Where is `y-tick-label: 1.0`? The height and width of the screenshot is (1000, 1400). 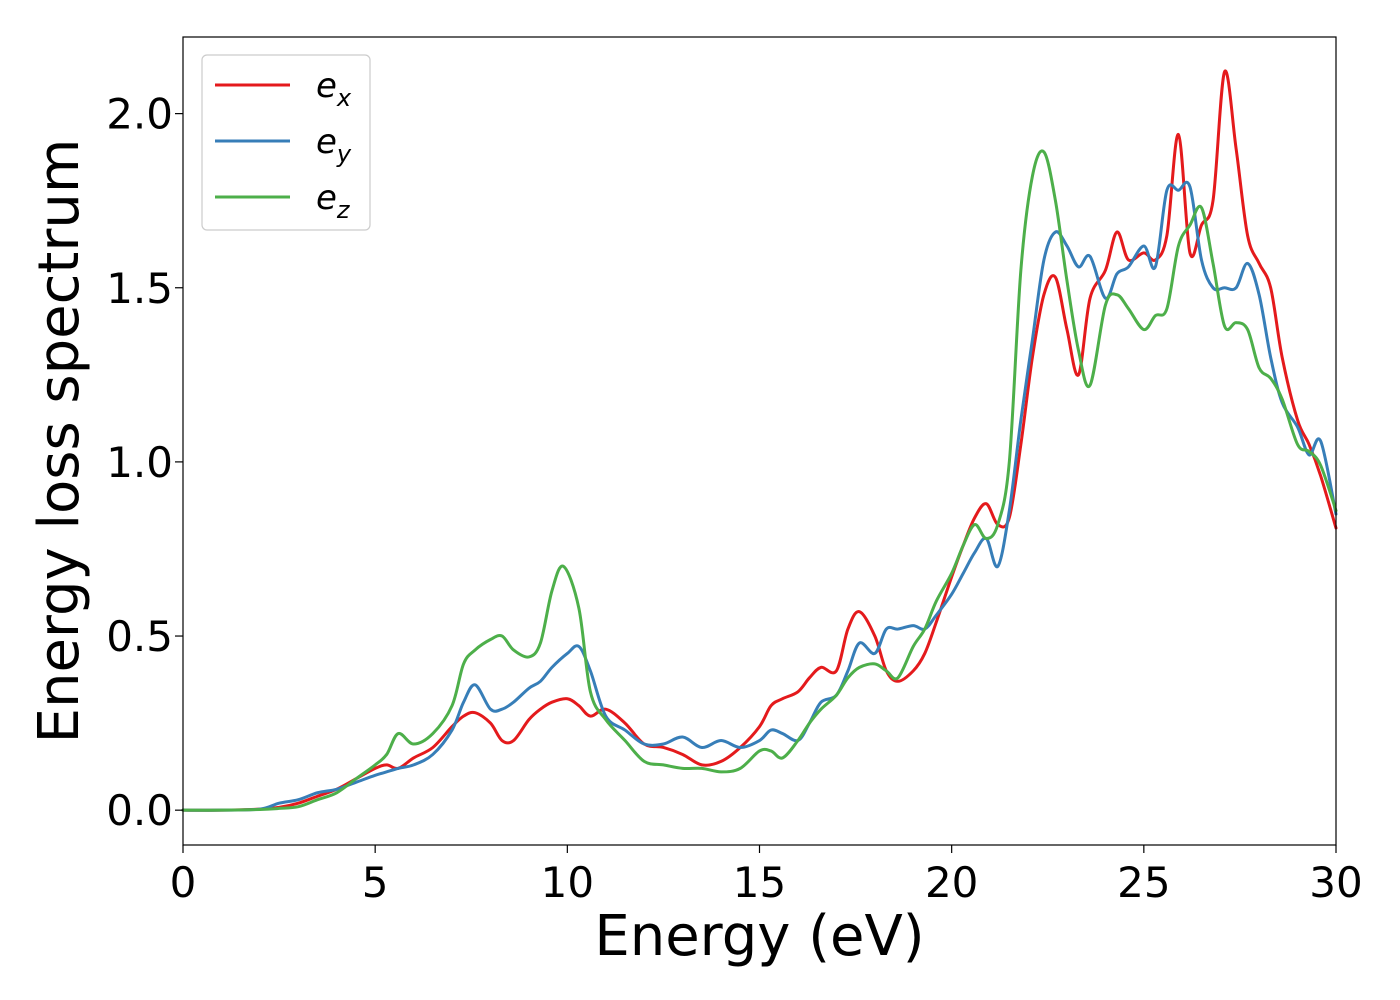
y-tick-label: 1.0 is located at coordinates (139, 462).